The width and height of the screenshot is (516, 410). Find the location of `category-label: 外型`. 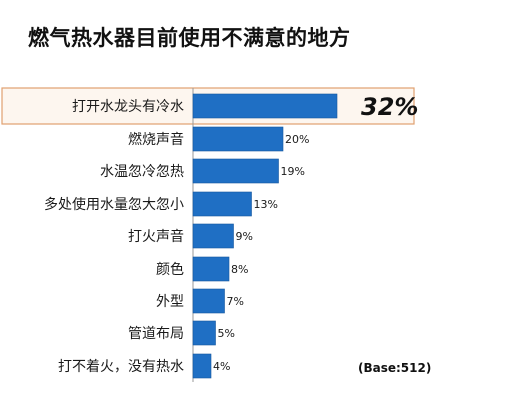

category-label: 外型 is located at coordinates (170, 302).